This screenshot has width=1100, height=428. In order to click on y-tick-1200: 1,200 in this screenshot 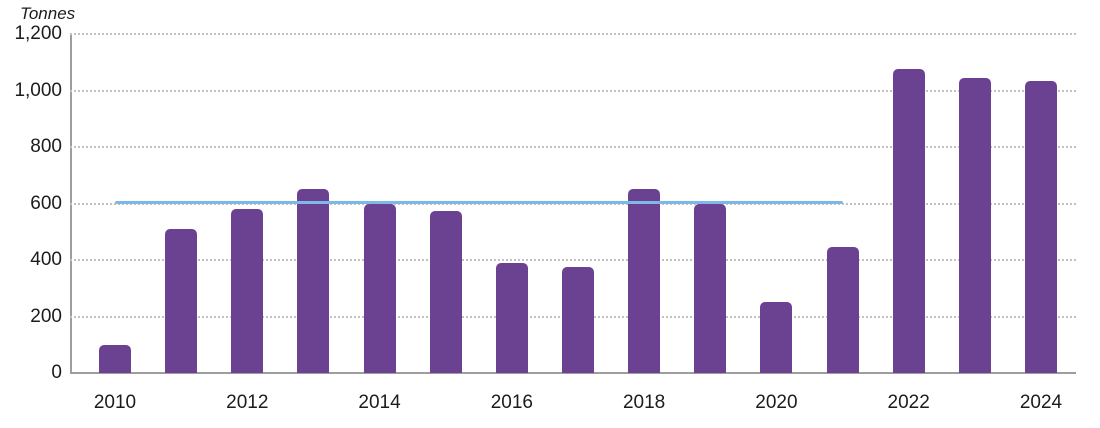, I will do `click(38, 33)`.